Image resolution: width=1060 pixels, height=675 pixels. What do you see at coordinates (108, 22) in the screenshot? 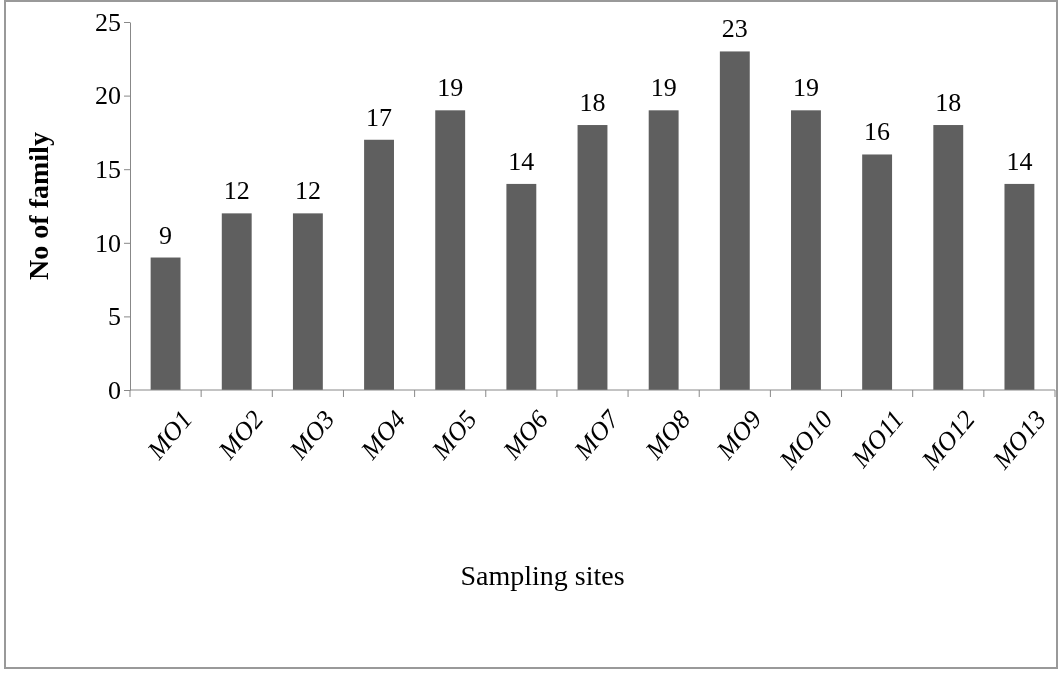
I see `y-tick-label: 25` at bounding box center [108, 22].